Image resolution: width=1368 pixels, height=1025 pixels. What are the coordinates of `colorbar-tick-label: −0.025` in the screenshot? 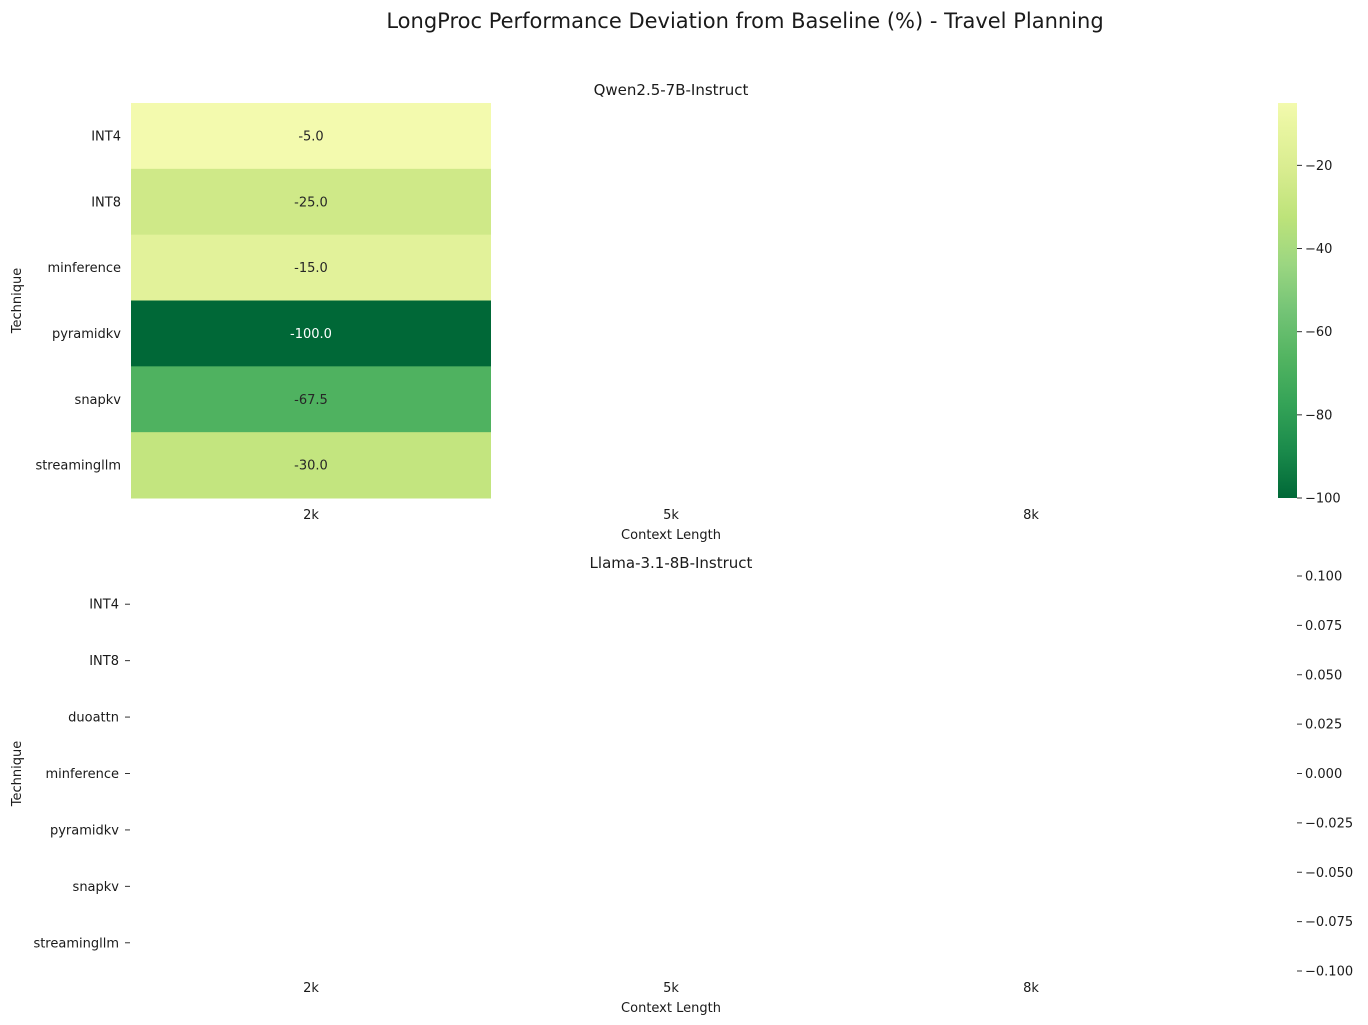 It's located at (1329, 823).